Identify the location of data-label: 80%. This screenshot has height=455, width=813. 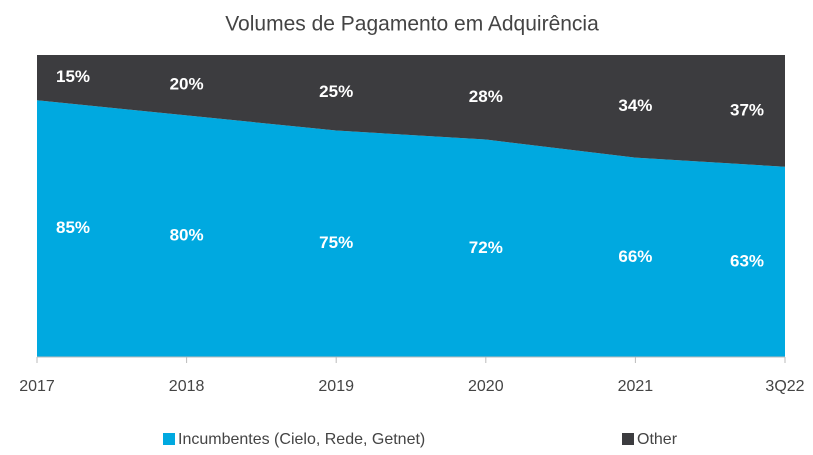
(187, 235).